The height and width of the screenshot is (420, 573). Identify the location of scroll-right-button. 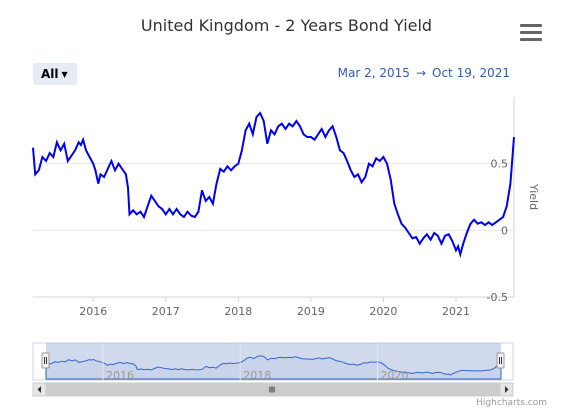
(506, 389).